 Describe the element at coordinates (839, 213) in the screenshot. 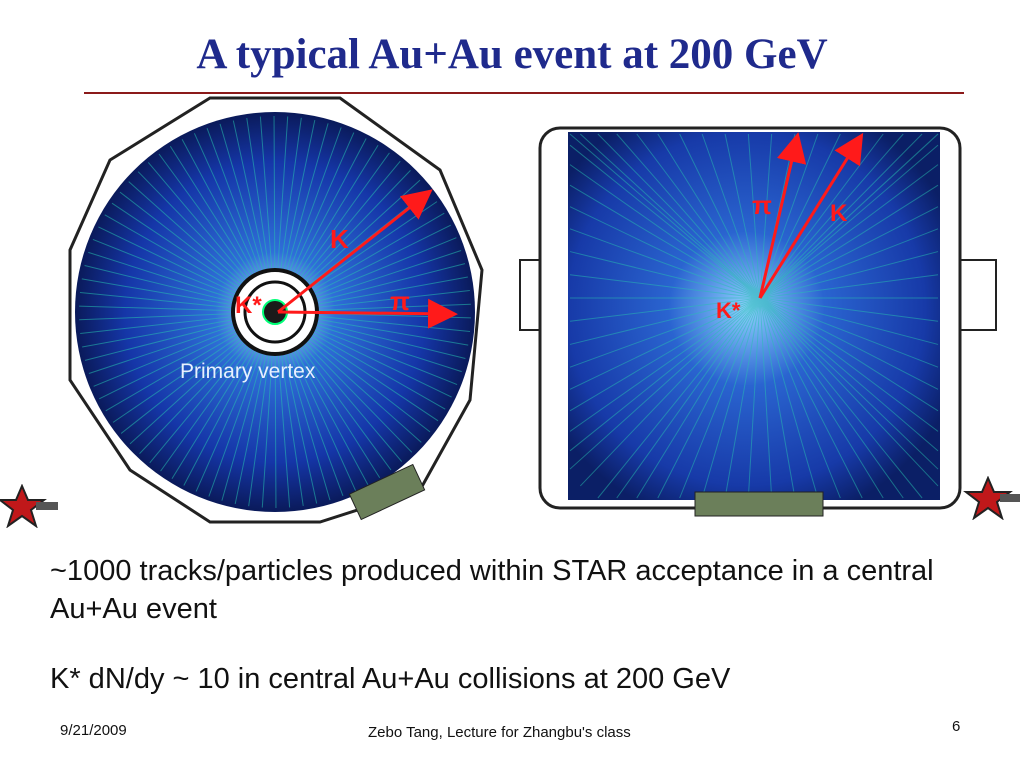

I see `right-kaon-label: K` at that location.